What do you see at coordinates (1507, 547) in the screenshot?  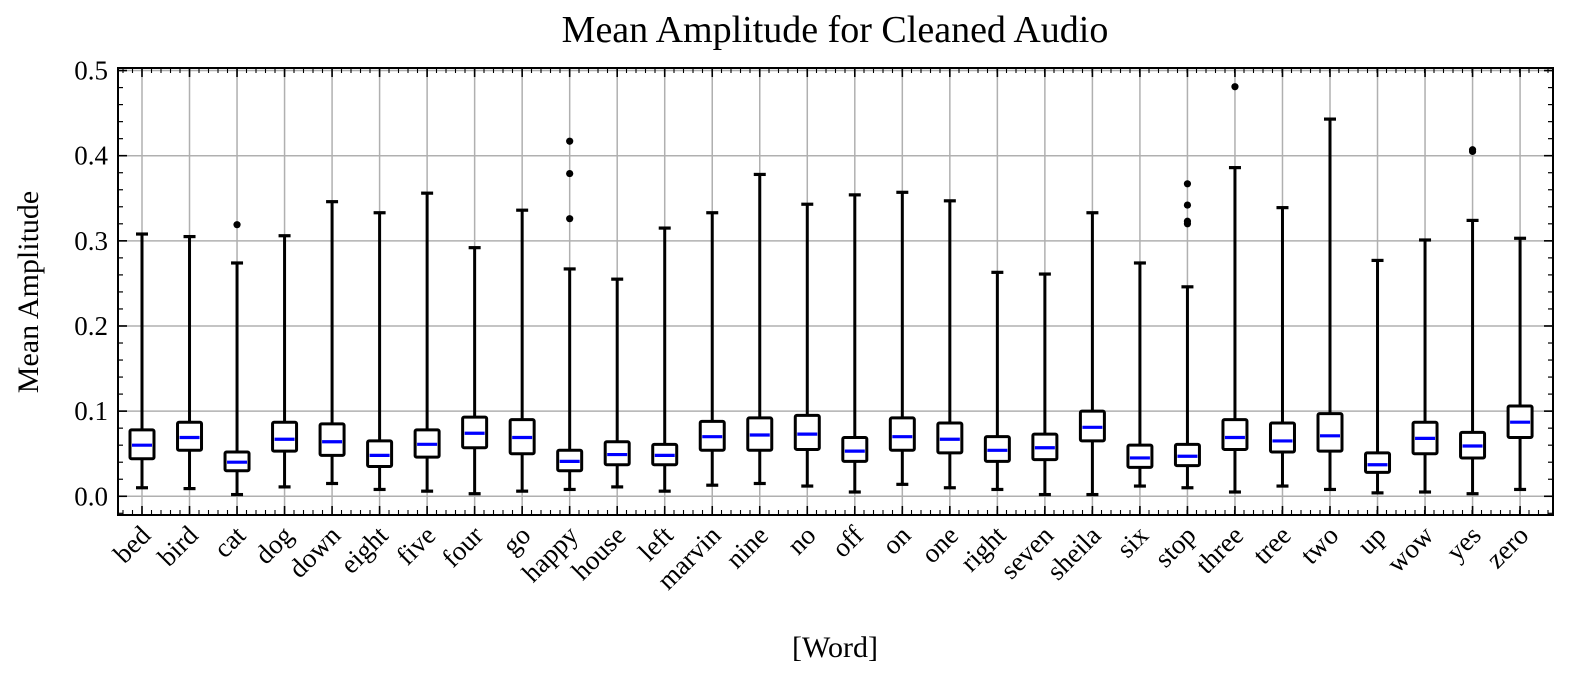 I see `x-tick-label: zero` at bounding box center [1507, 547].